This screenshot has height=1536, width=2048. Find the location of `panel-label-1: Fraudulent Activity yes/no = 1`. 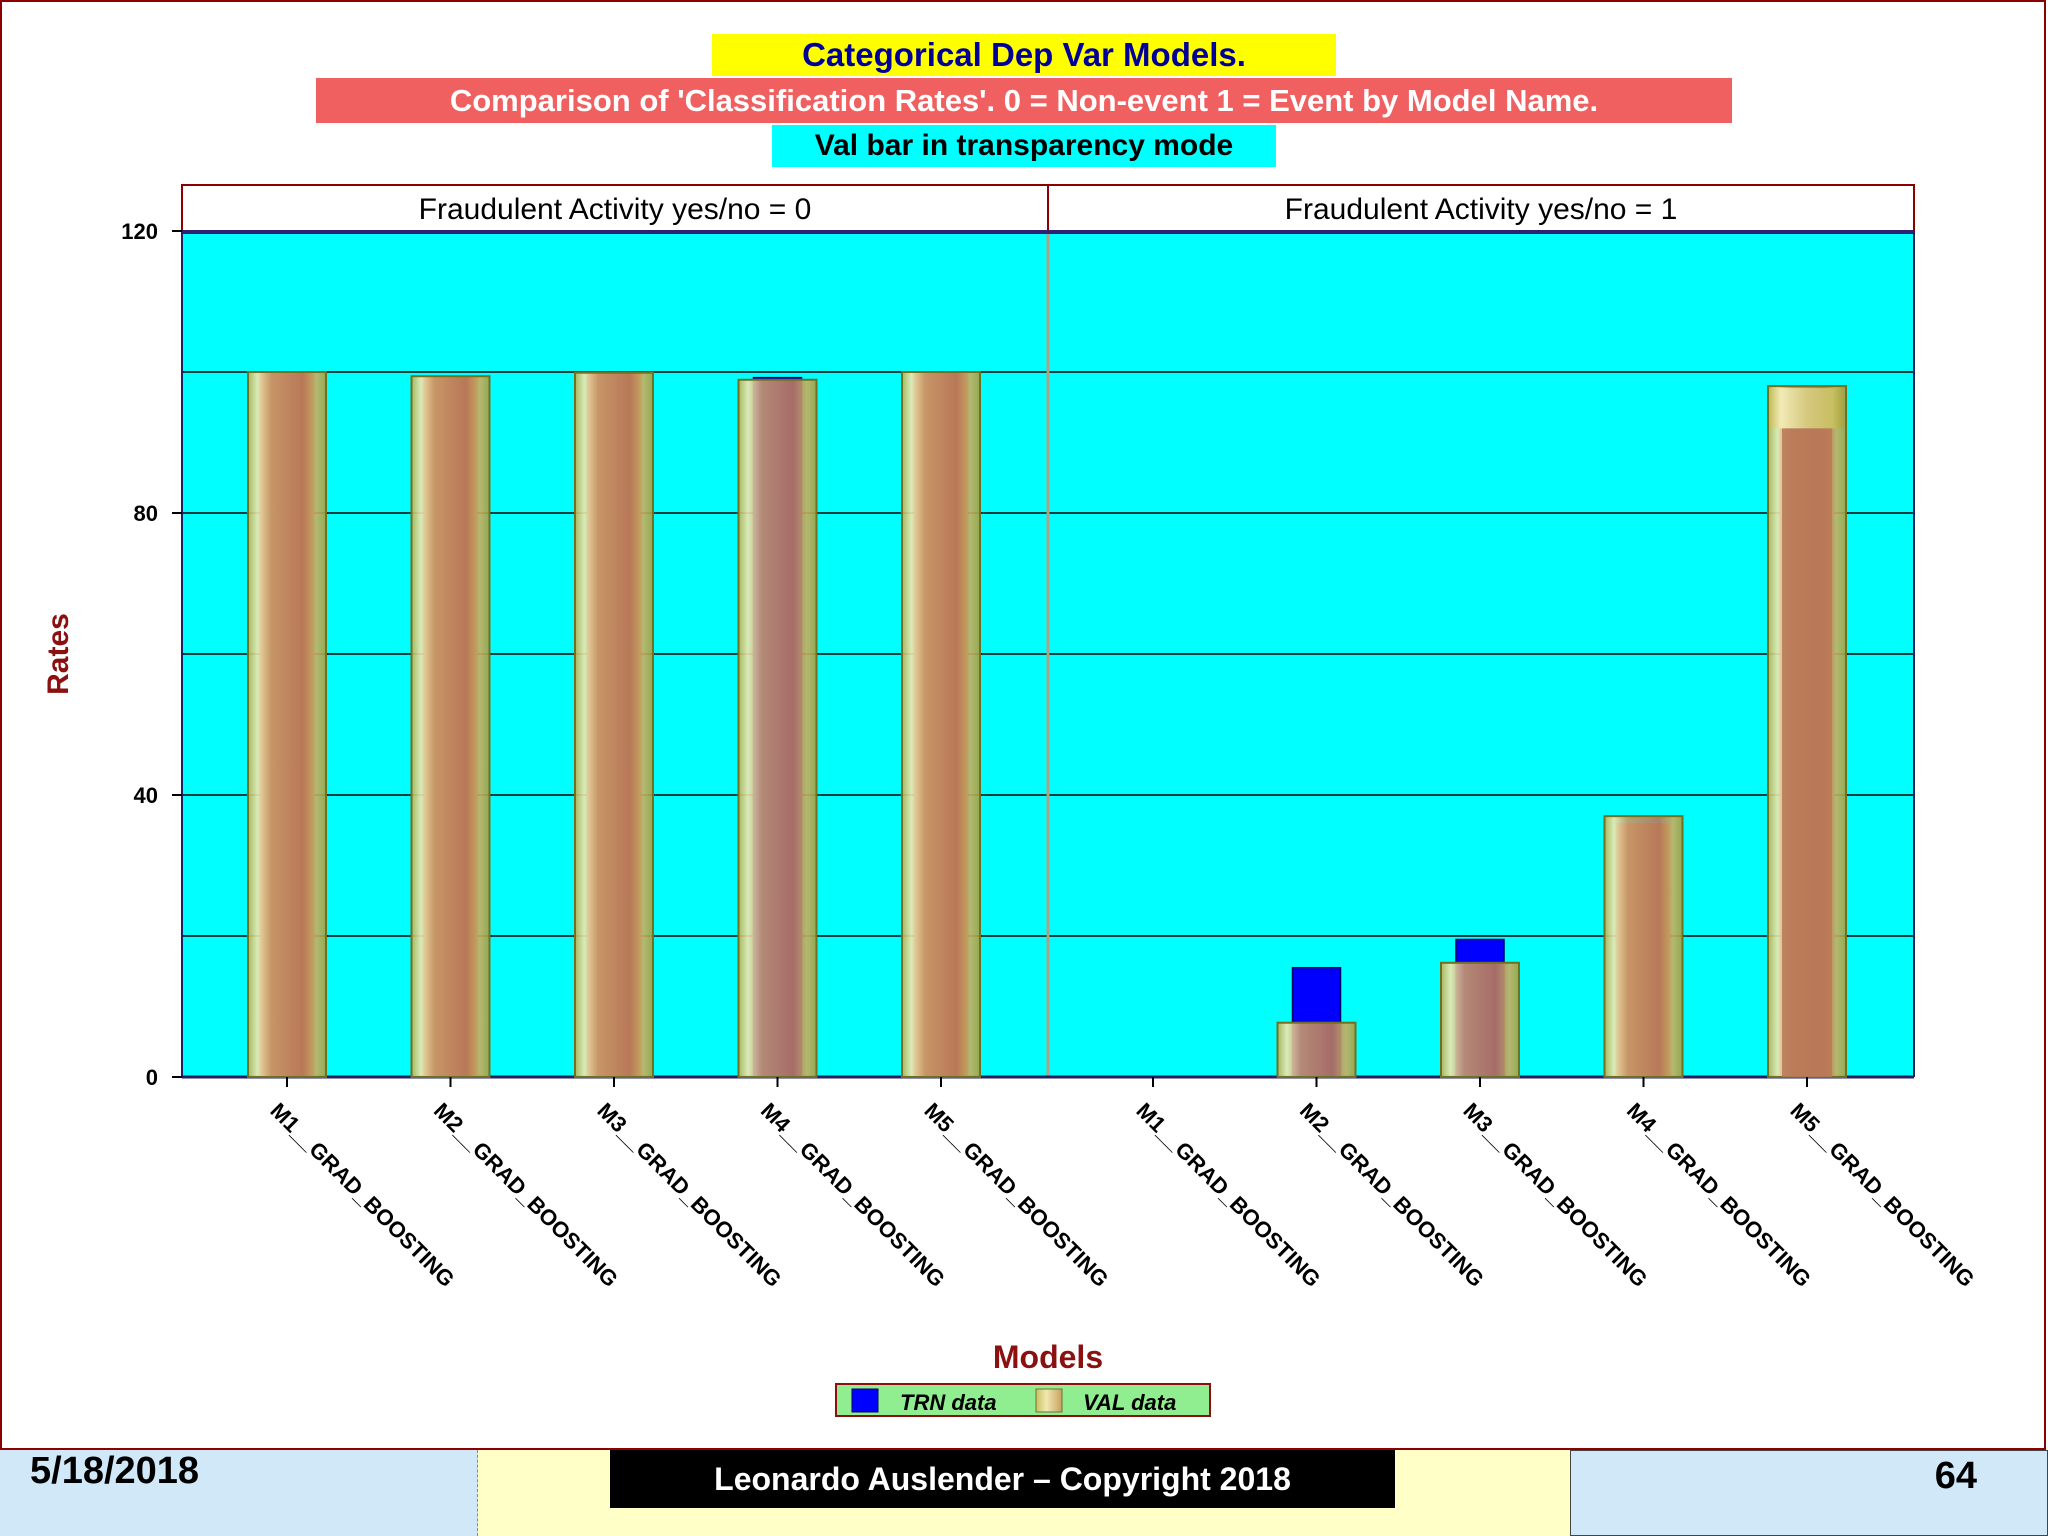

panel-label-1: Fraudulent Activity yes/no = 1 is located at coordinates (1481, 209).